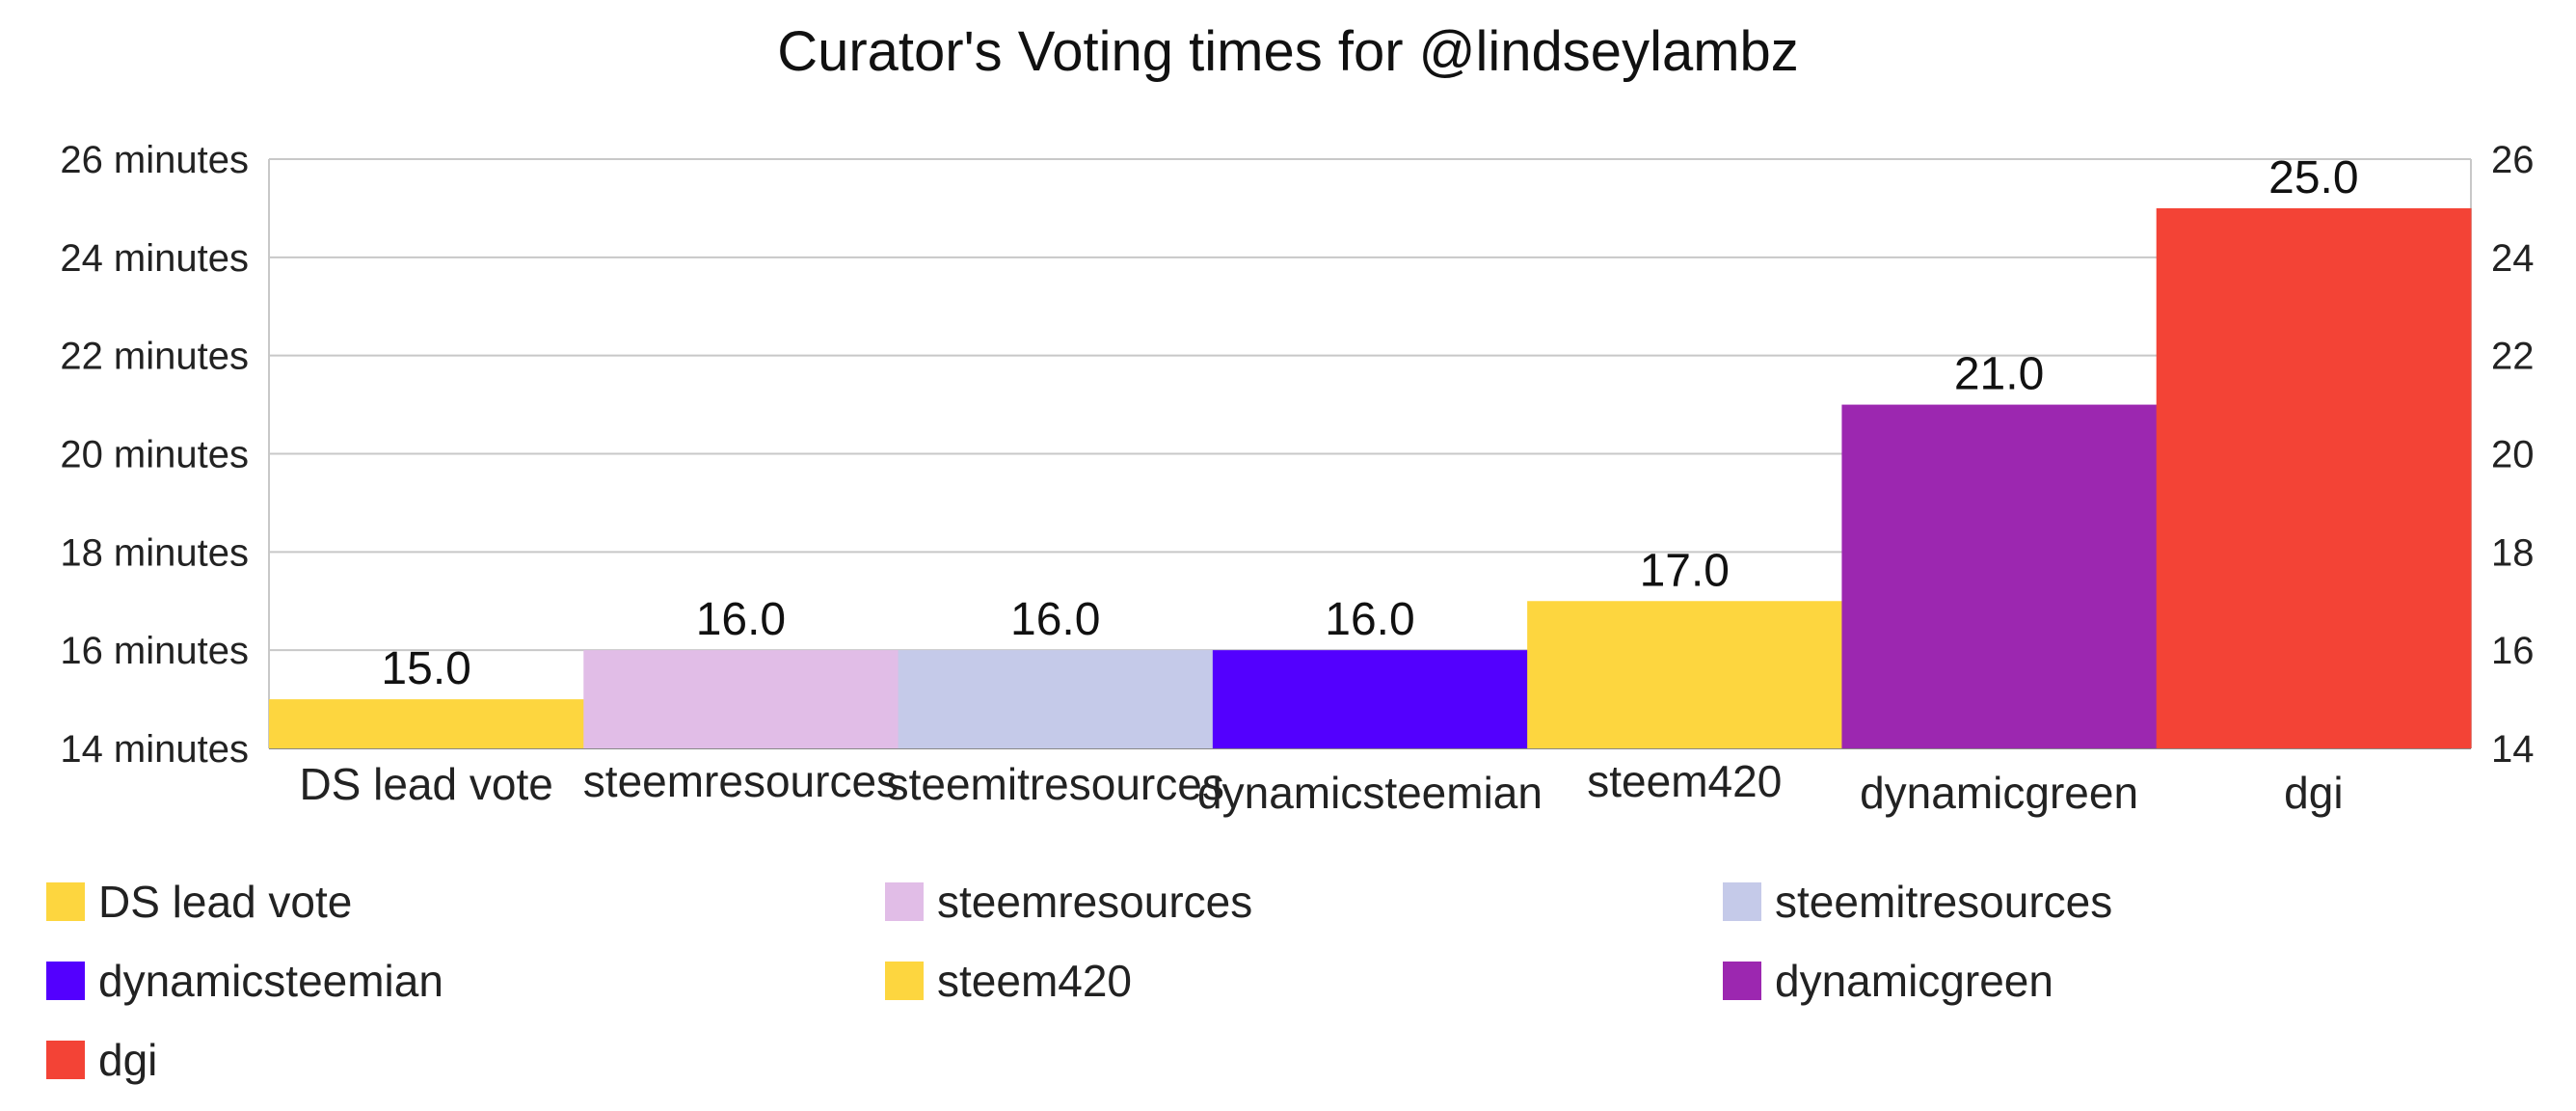  Describe the element at coordinates (1034, 981) in the screenshot. I see `legend-label: steem420` at that location.